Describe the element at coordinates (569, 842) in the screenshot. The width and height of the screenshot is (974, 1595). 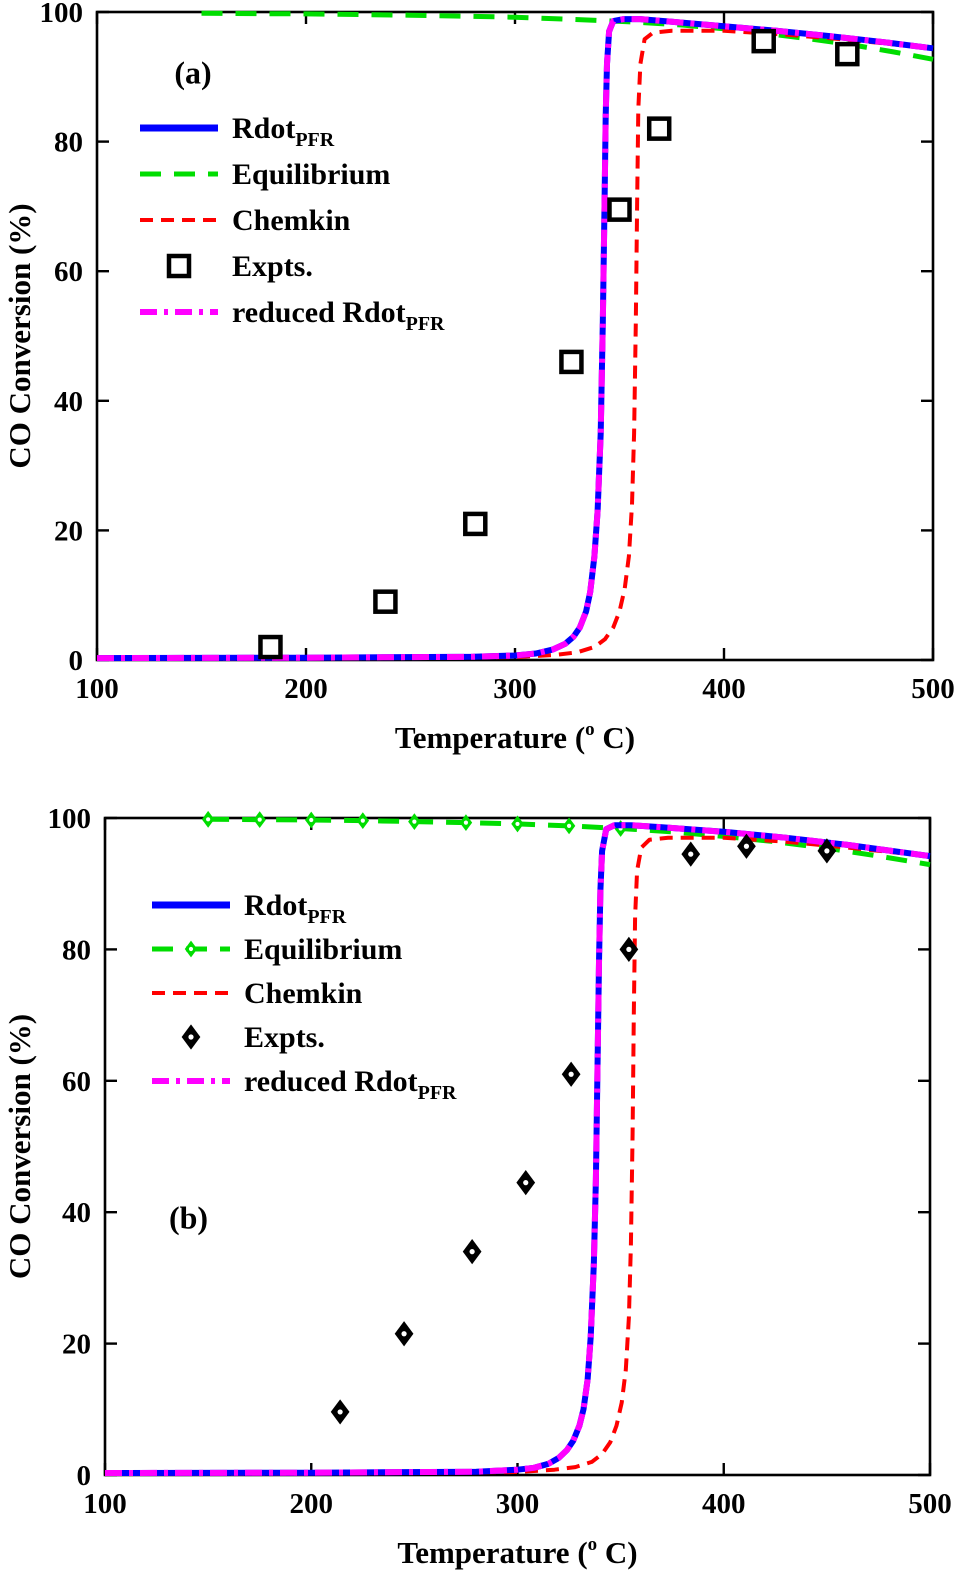
I see `series-equilibrium` at that location.